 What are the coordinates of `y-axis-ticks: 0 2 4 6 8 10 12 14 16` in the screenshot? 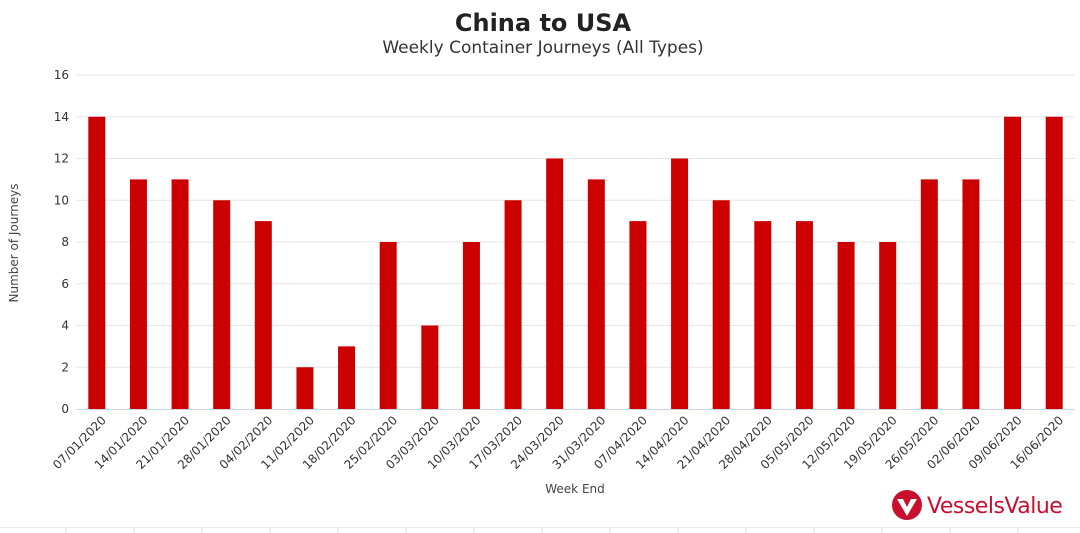 It's located at (61, 242).